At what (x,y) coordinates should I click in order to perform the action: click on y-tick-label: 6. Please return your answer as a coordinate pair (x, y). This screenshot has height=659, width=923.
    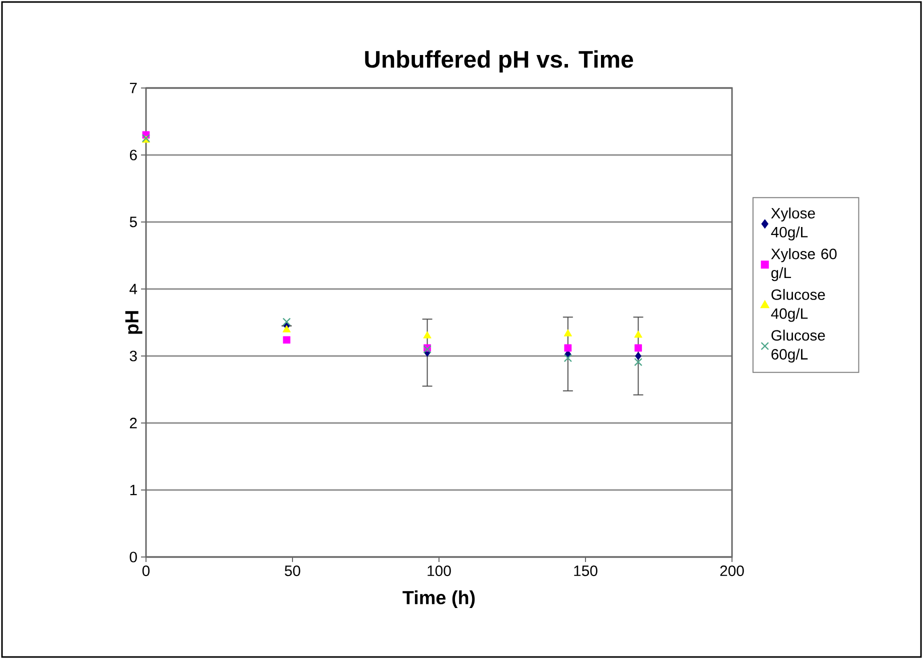
    Looking at the image, I should click on (133, 155).